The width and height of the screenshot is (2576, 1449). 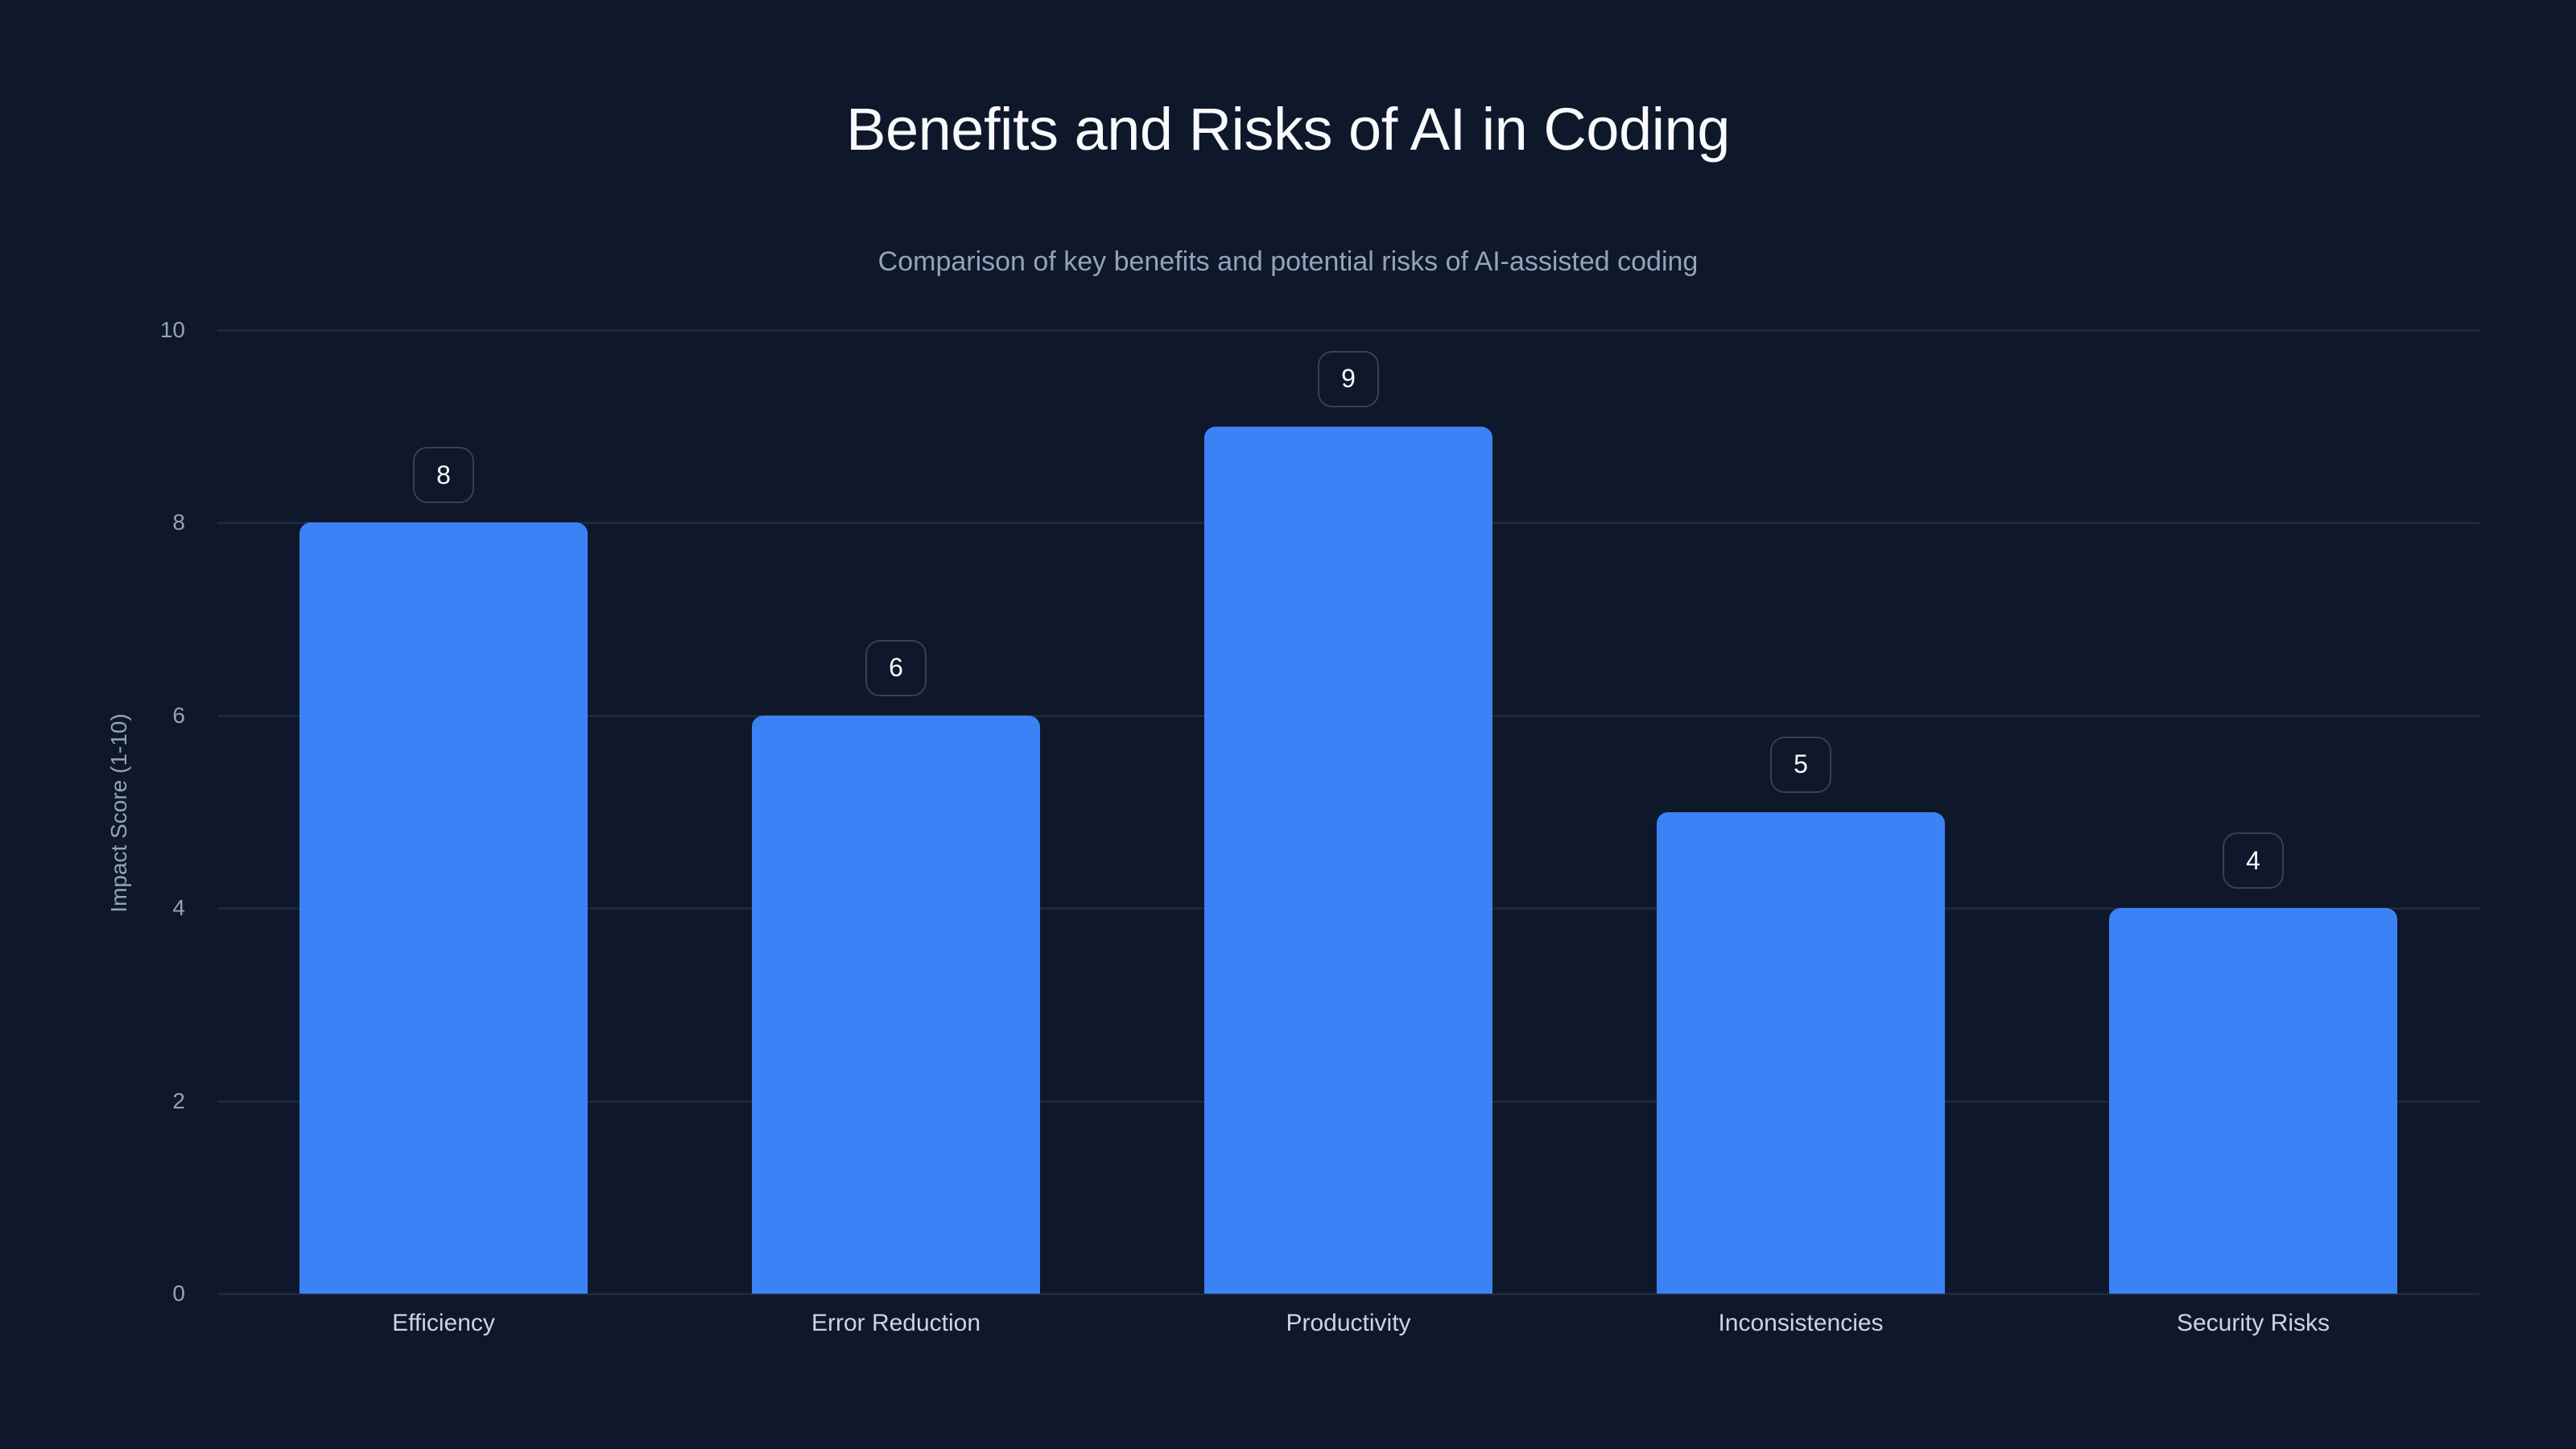 I want to click on x-tick-label: Productivity, so click(x=1348, y=1323).